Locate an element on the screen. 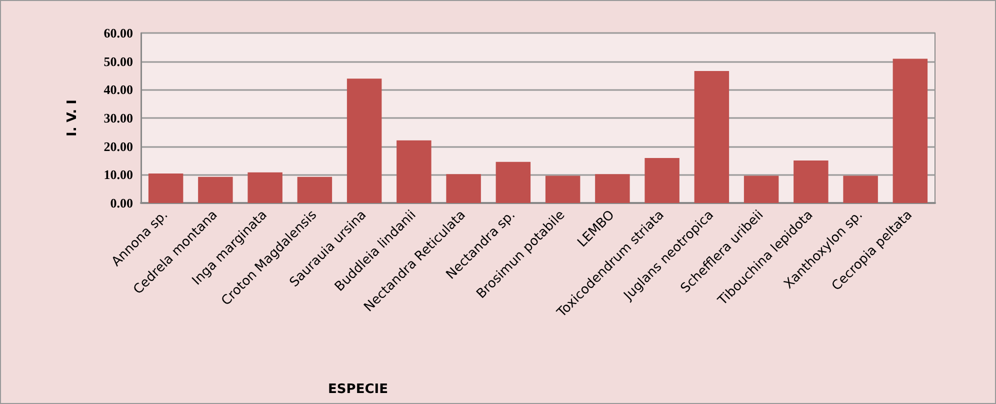 This screenshot has height=404, width=996. y-tick-label: 30.00 is located at coordinates (118, 118).